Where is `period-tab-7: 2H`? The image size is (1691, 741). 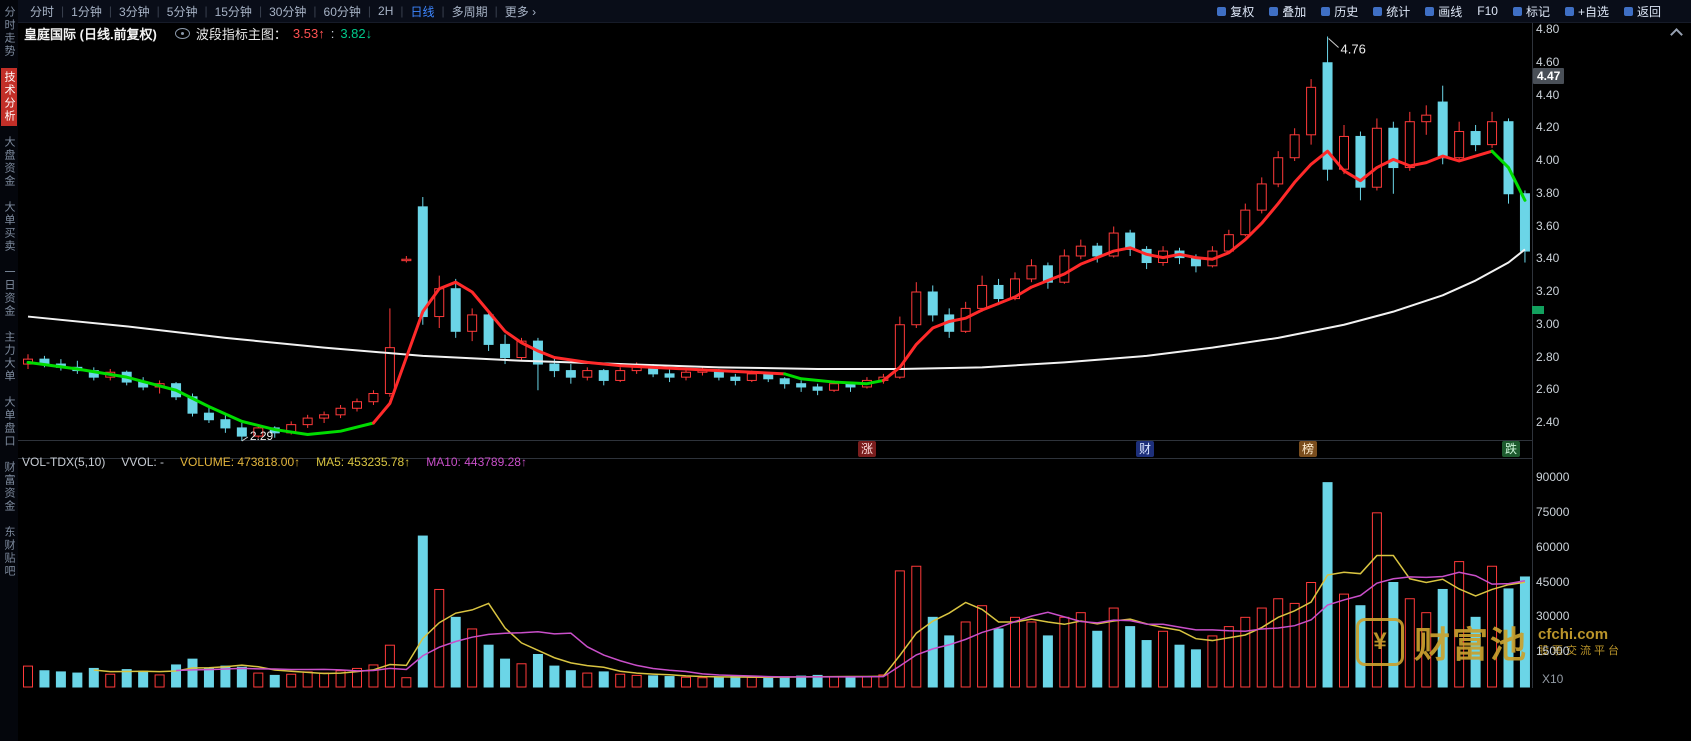 period-tab-7: 2H is located at coordinates (386, 11).